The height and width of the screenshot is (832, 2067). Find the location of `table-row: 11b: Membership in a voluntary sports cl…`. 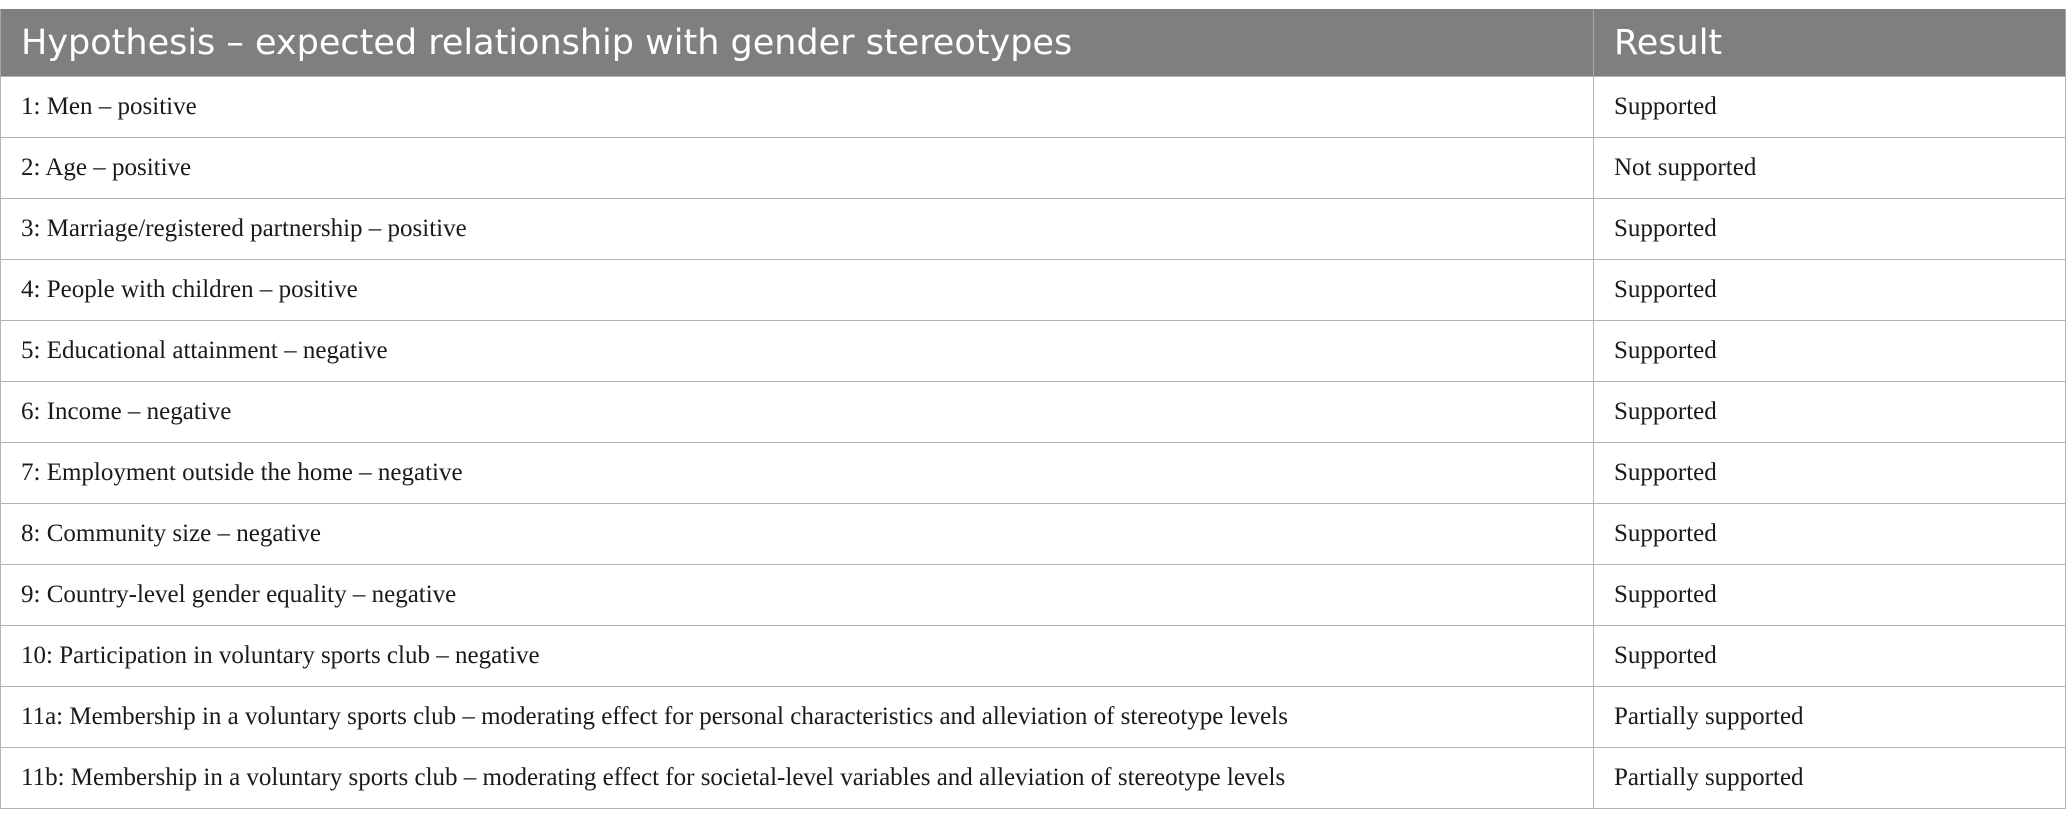

table-row: 11b: Membership in a voluntary sports cl… is located at coordinates (1033, 778).